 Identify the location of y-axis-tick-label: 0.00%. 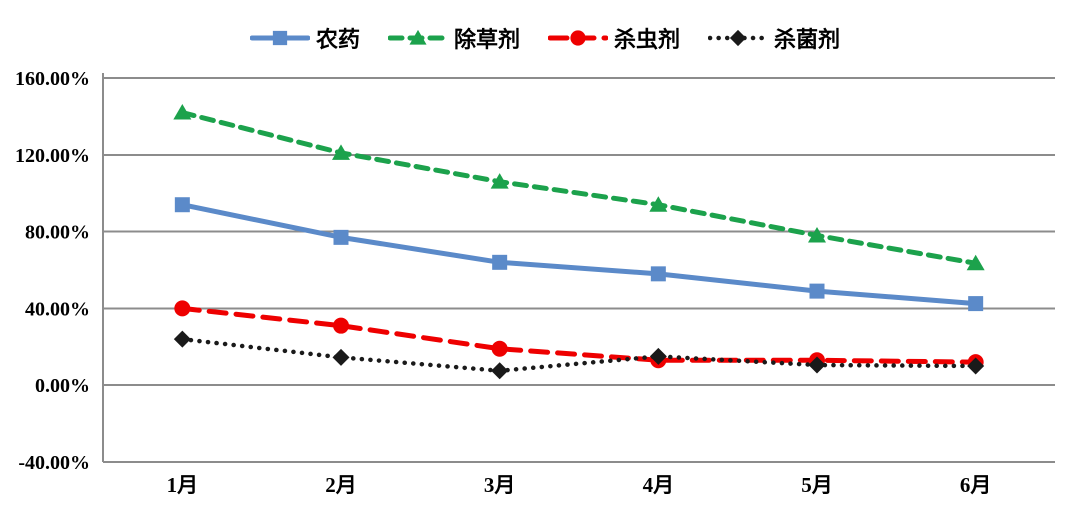
(62, 386).